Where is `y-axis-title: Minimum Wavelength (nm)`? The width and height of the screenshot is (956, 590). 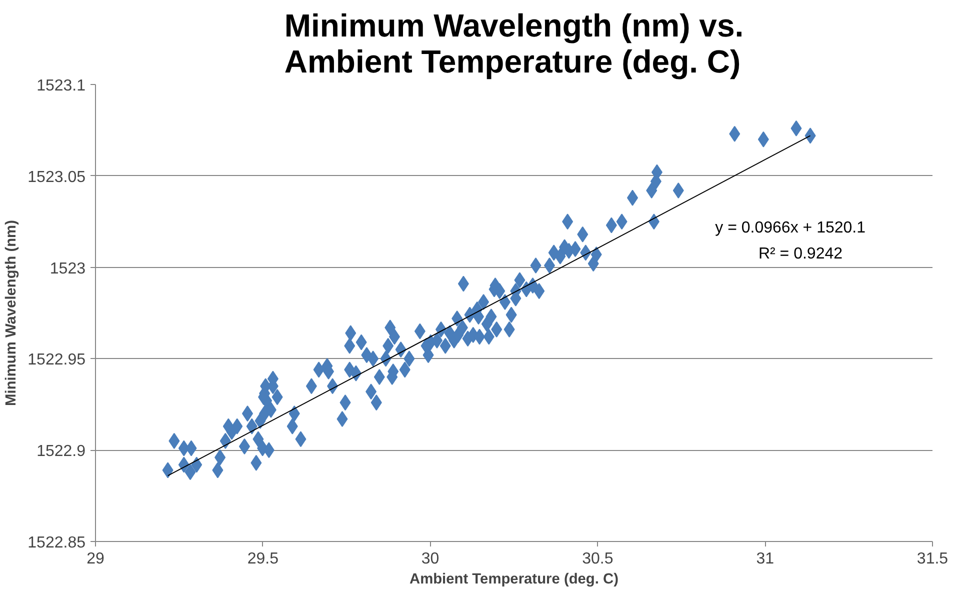
y-axis-title: Minimum Wavelength (nm) is located at coordinates (12, 313).